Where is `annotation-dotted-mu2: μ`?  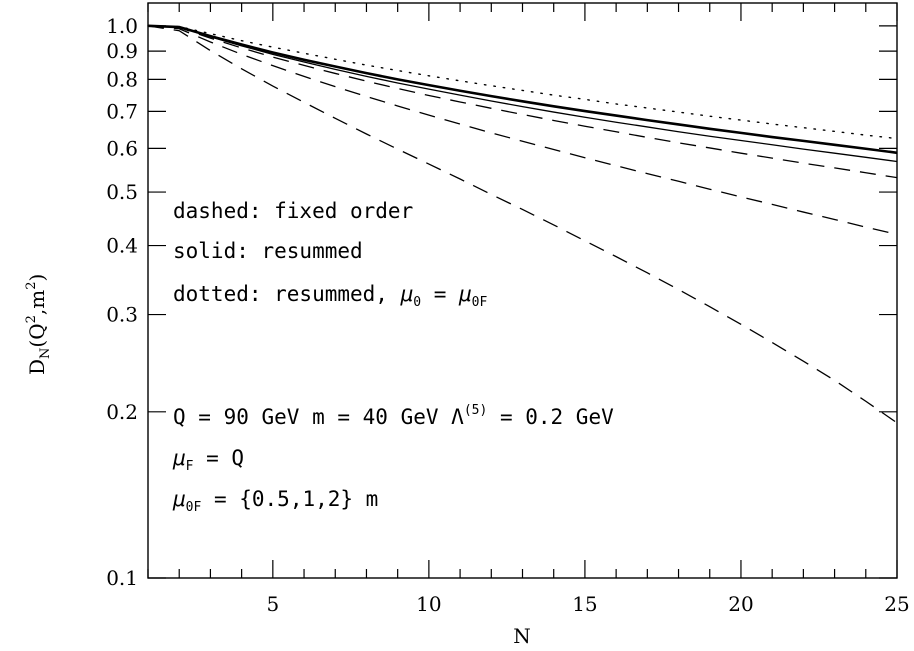 annotation-dotted-mu2: μ is located at coordinates (465, 294).